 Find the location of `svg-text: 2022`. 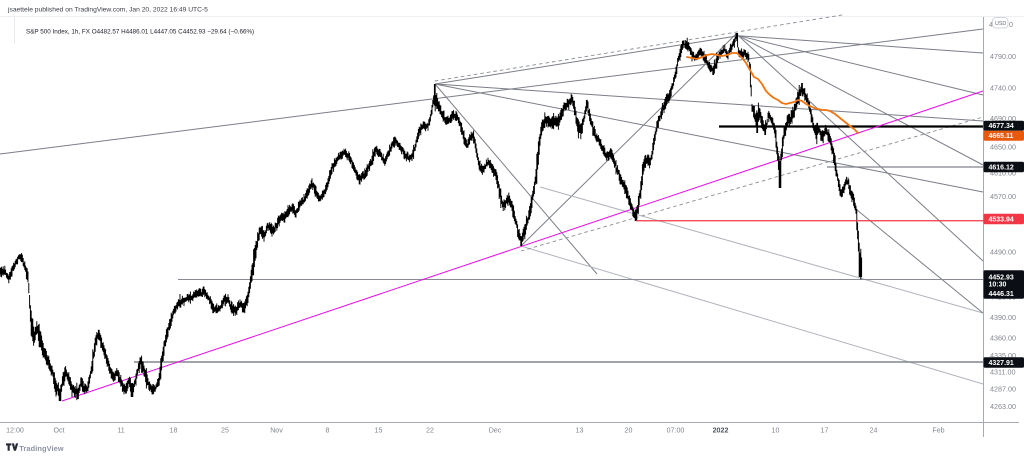

svg-text: 2022 is located at coordinates (721, 431).